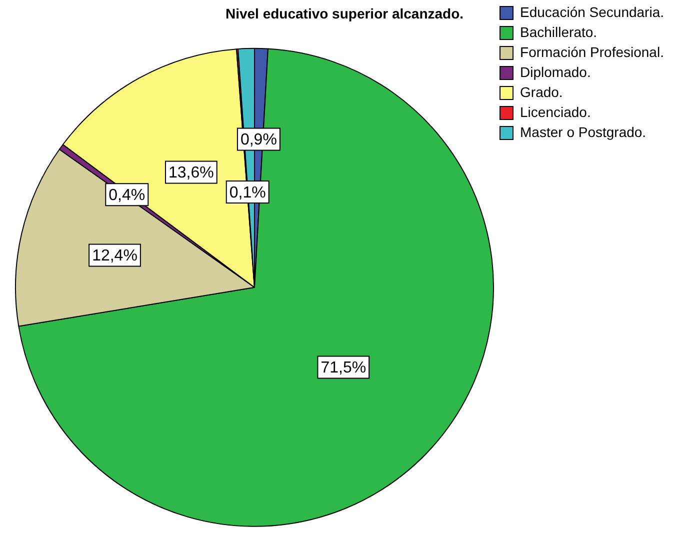 Image resolution: width=679 pixels, height=552 pixels. What do you see at coordinates (115, 256) in the screenshot?
I see `data-label: 12,4%` at bounding box center [115, 256].